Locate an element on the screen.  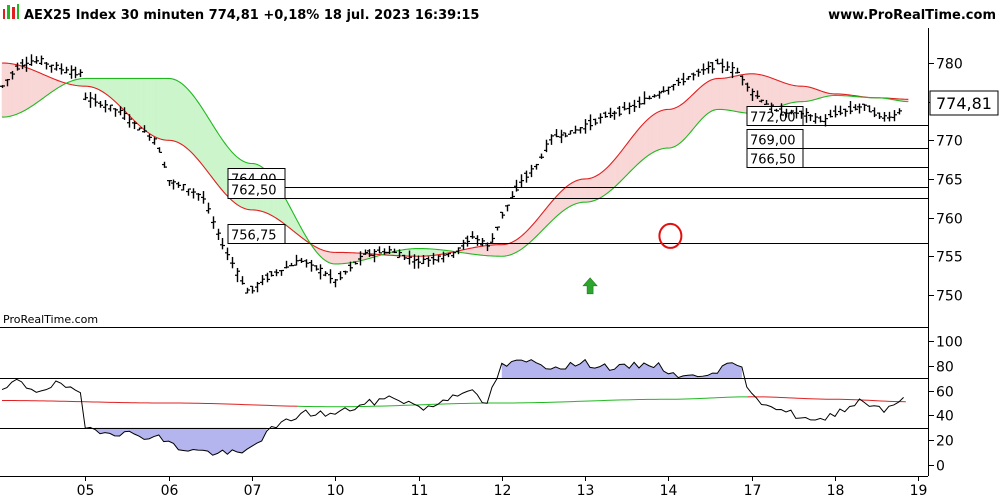
oscillator-axis: 0 20 40 60 80 100 is located at coordinates (945, 405).